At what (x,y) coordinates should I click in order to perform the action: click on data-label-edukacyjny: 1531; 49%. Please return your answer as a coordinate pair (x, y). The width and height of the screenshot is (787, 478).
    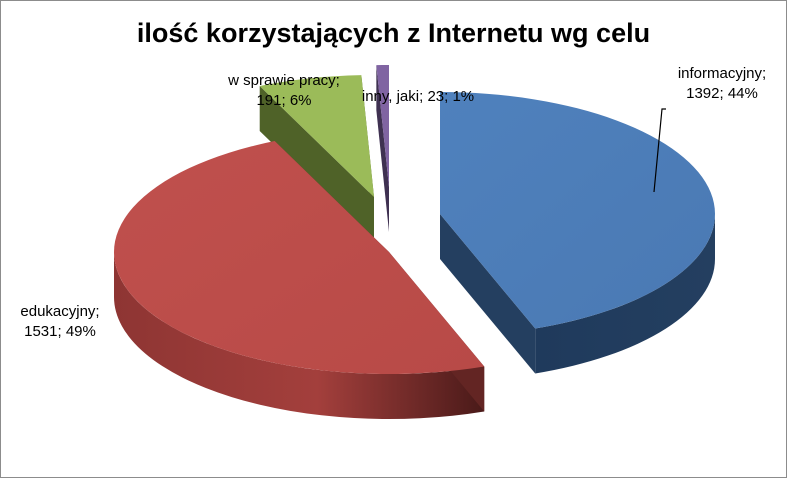
    Looking at the image, I should click on (60, 331).